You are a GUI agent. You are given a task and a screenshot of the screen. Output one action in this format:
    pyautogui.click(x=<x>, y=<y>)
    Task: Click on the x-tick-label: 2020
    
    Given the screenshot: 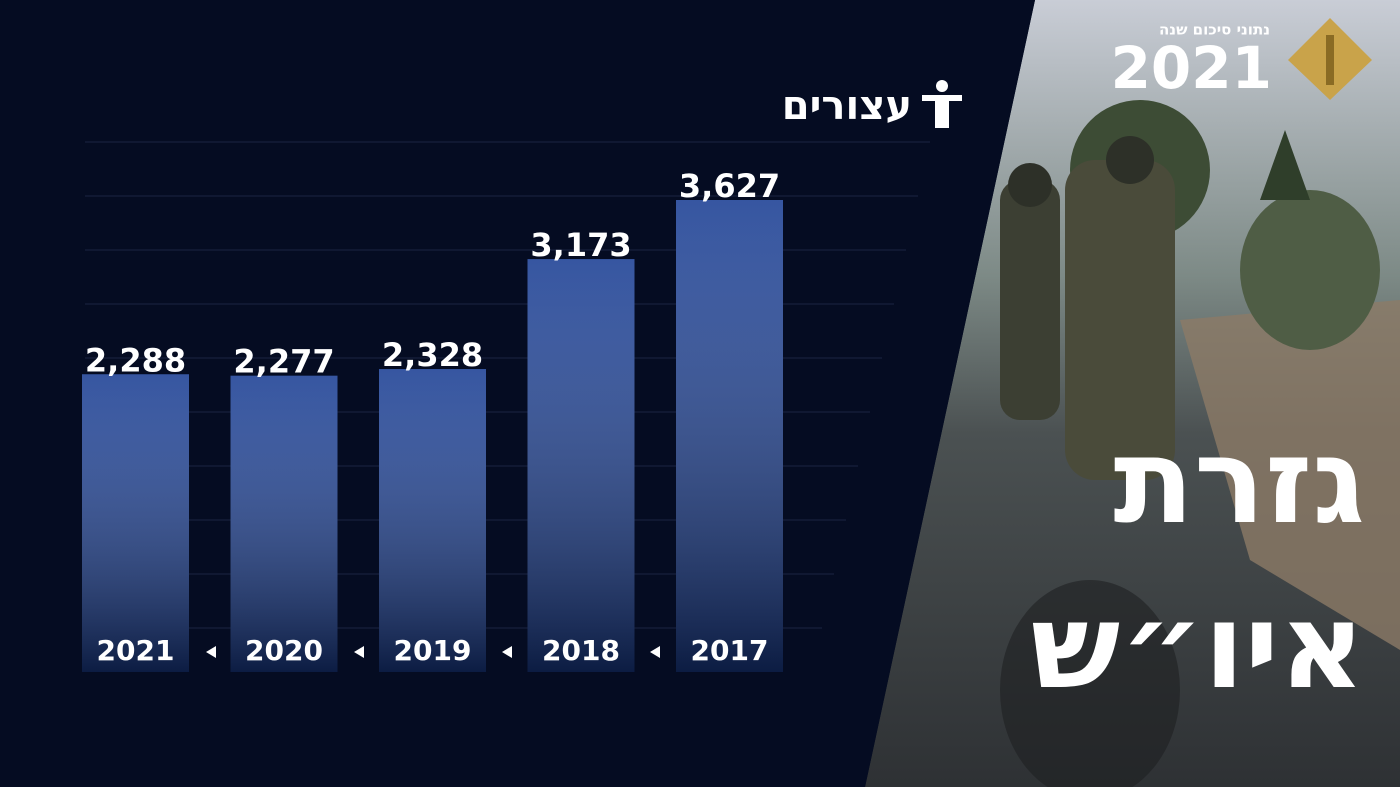 What is the action you would take?
    pyautogui.click(x=284, y=650)
    